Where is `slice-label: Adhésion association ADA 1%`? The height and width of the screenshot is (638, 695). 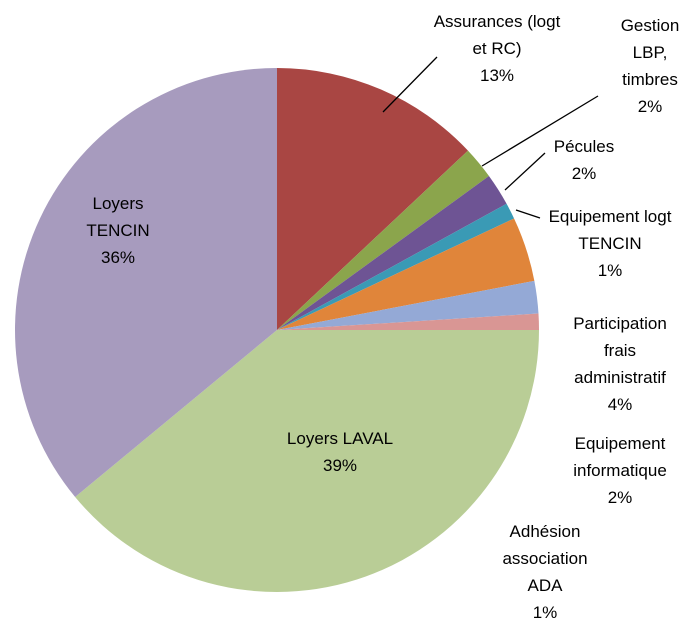 slice-label: Adhésion association ADA 1% is located at coordinates (545, 572).